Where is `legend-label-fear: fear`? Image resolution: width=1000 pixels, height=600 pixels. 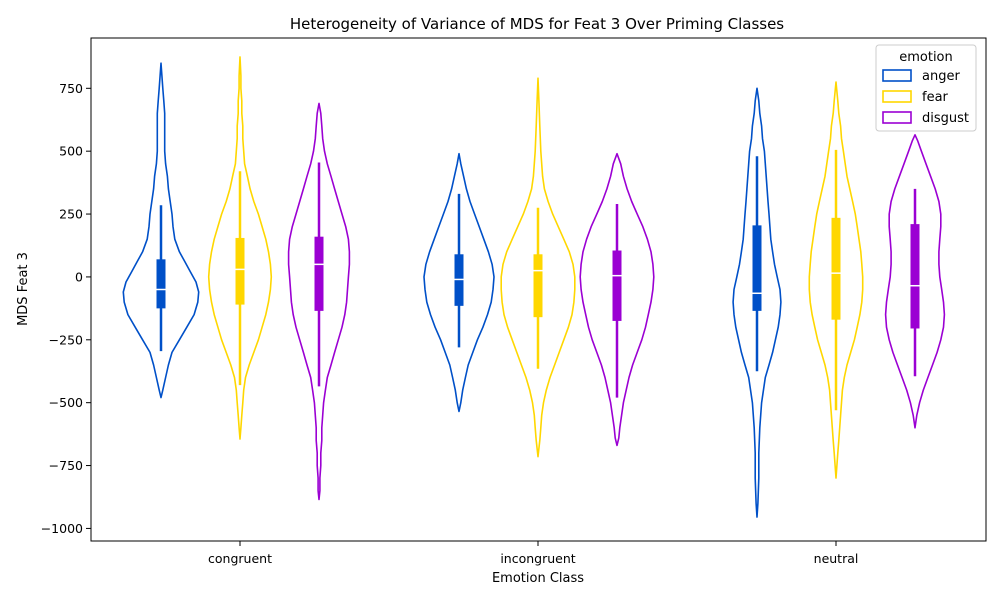 legend-label-fear: fear is located at coordinates (935, 97).